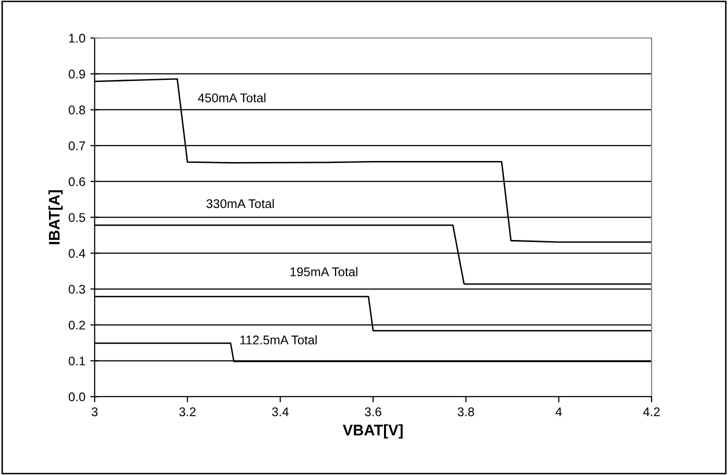 This screenshot has height=475, width=728. What do you see at coordinates (559, 412) in the screenshot?
I see `x-tick-label: 4` at bounding box center [559, 412].